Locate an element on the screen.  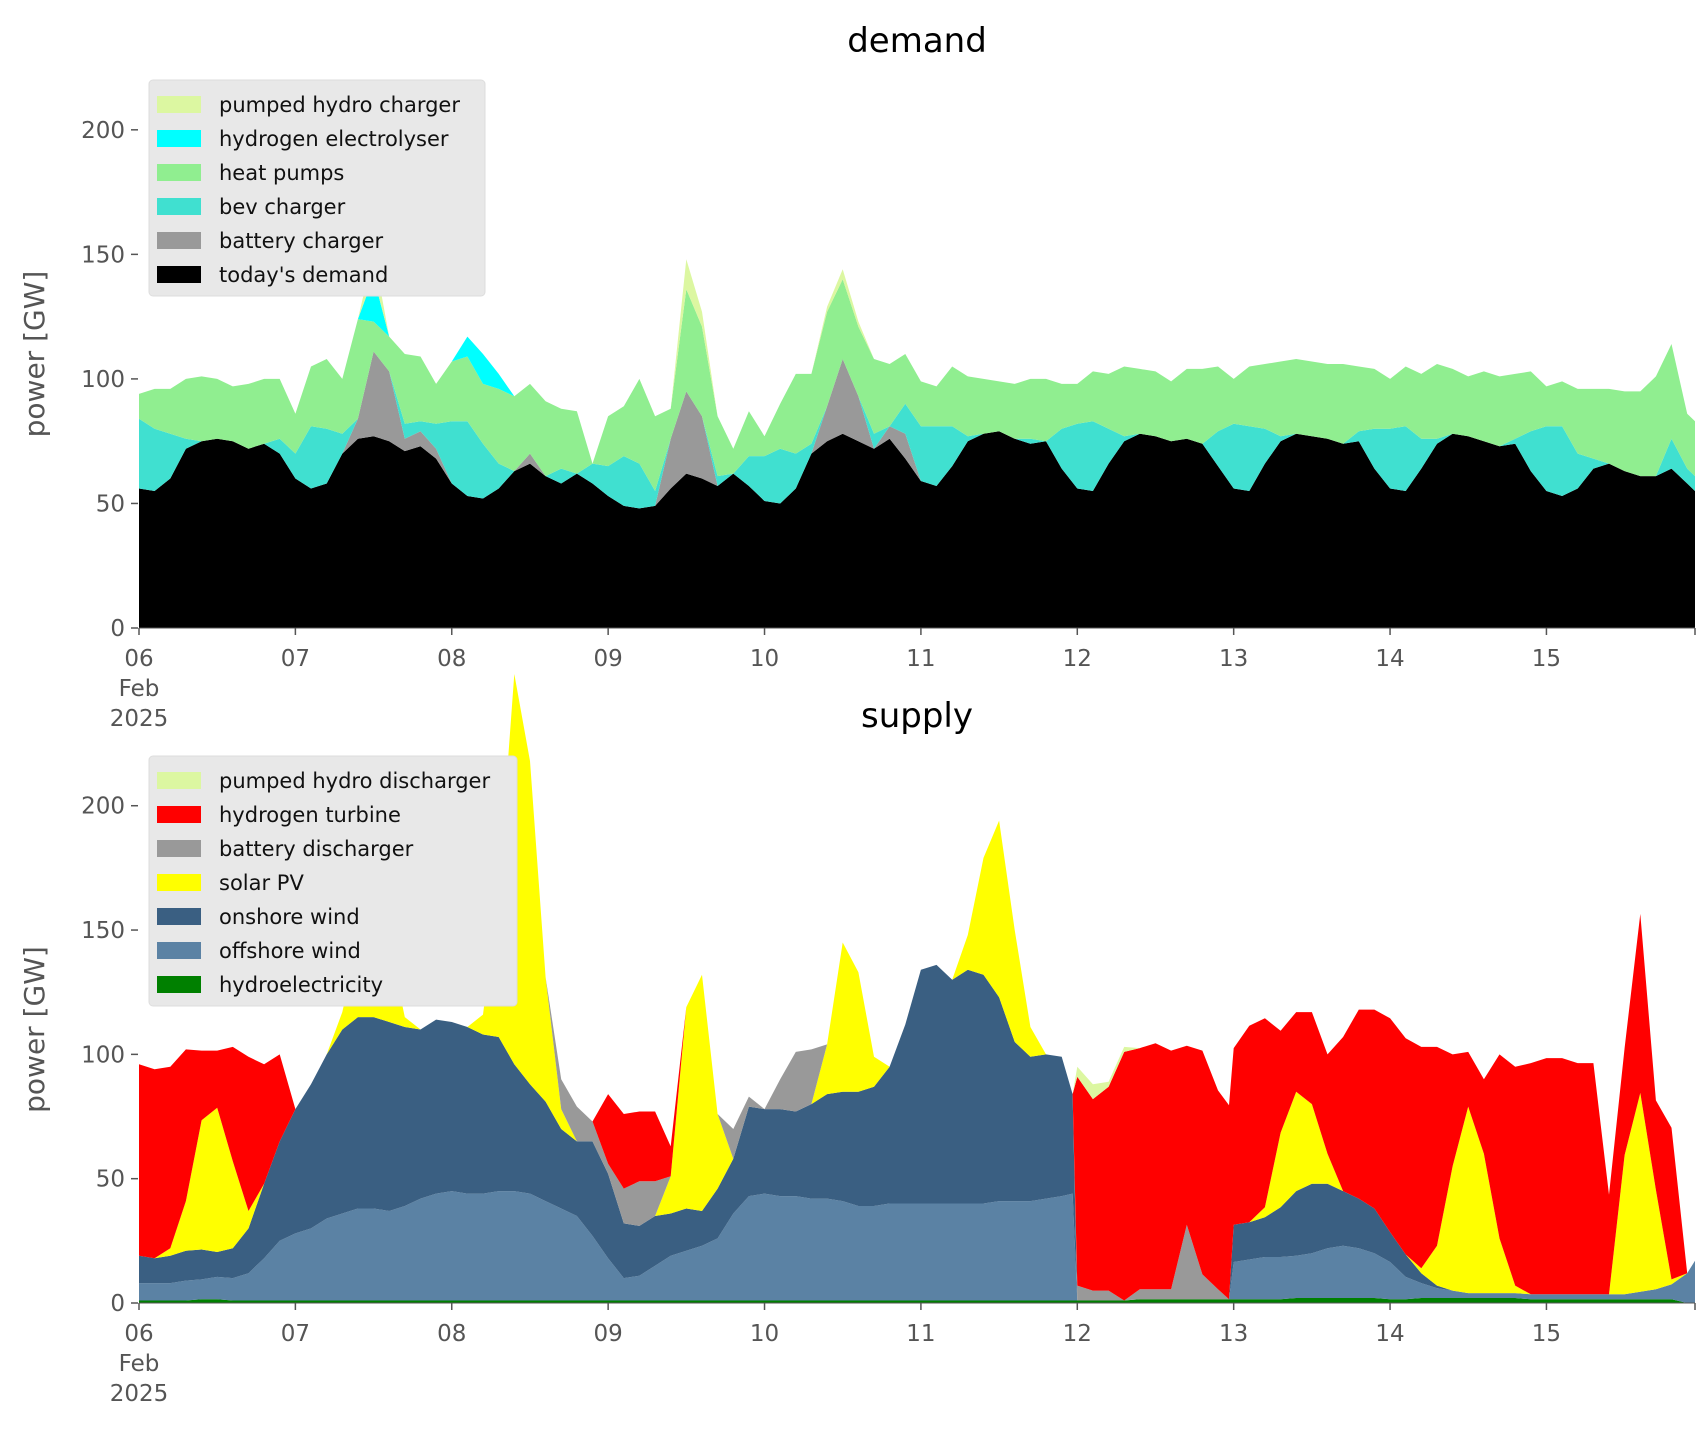
legend-swatch-onshore-wind is located at coordinates (179, 916).